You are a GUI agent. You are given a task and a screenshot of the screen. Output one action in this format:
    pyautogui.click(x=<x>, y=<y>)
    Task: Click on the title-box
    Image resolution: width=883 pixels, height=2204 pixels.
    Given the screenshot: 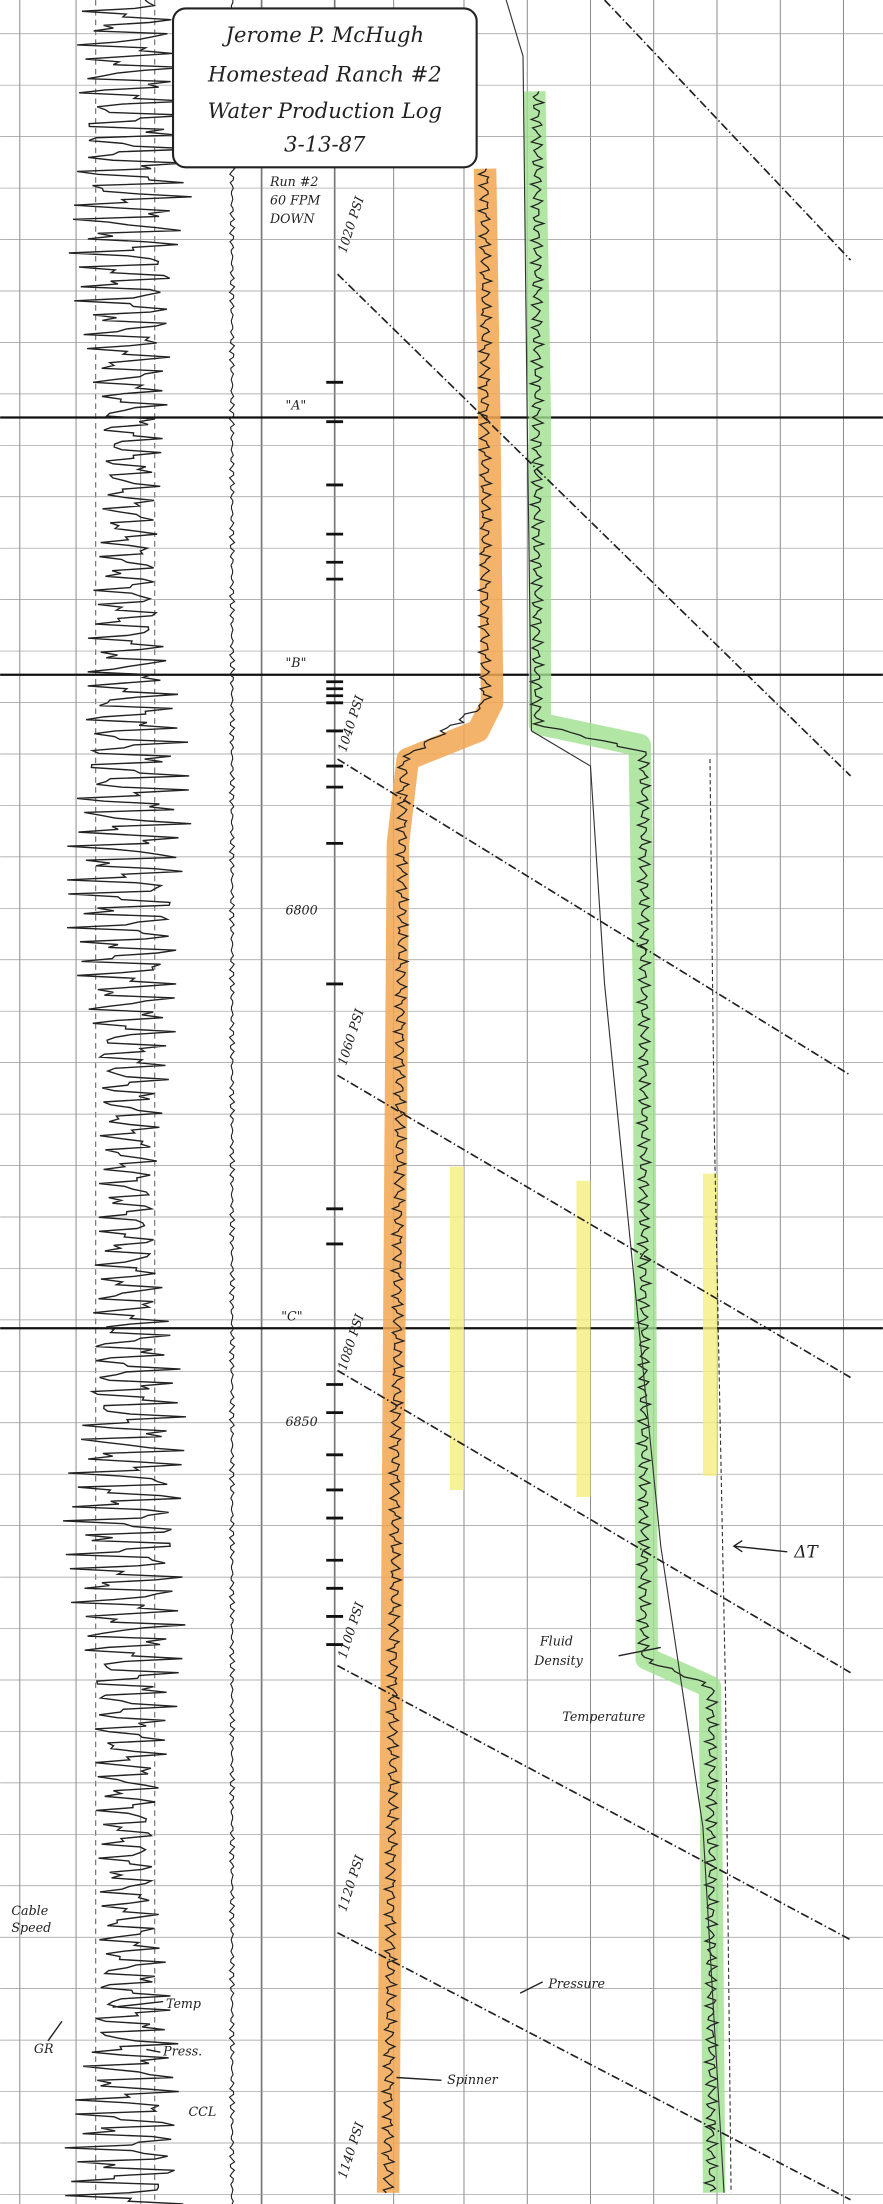 What is the action you would take?
    pyautogui.click(x=324, y=88)
    